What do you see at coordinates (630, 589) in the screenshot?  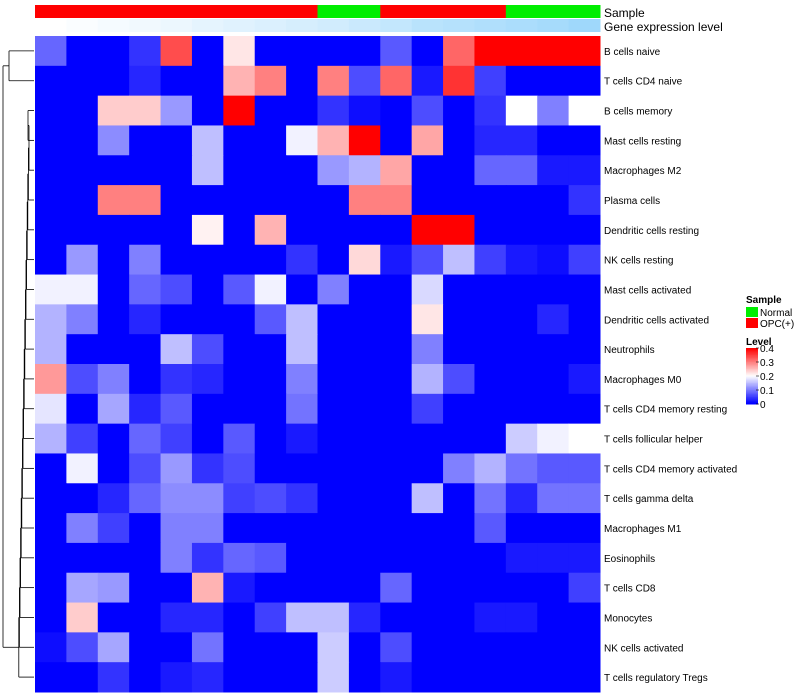 I see `row-label: T cells CD8` at bounding box center [630, 589].